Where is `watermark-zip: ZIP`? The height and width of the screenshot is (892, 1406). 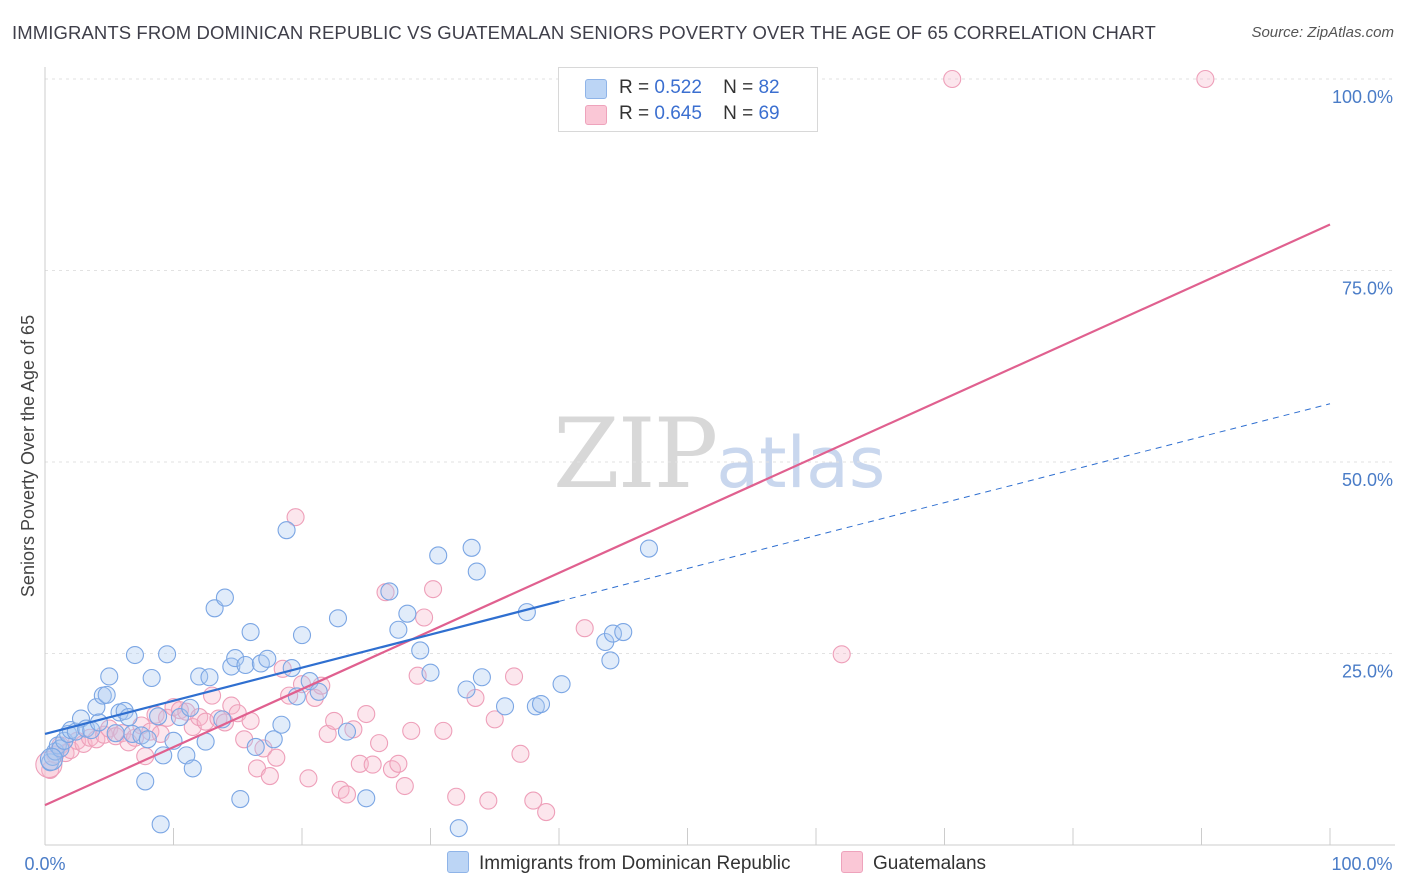 watermark-zip: ZIP is located at coordinates (635, 454).